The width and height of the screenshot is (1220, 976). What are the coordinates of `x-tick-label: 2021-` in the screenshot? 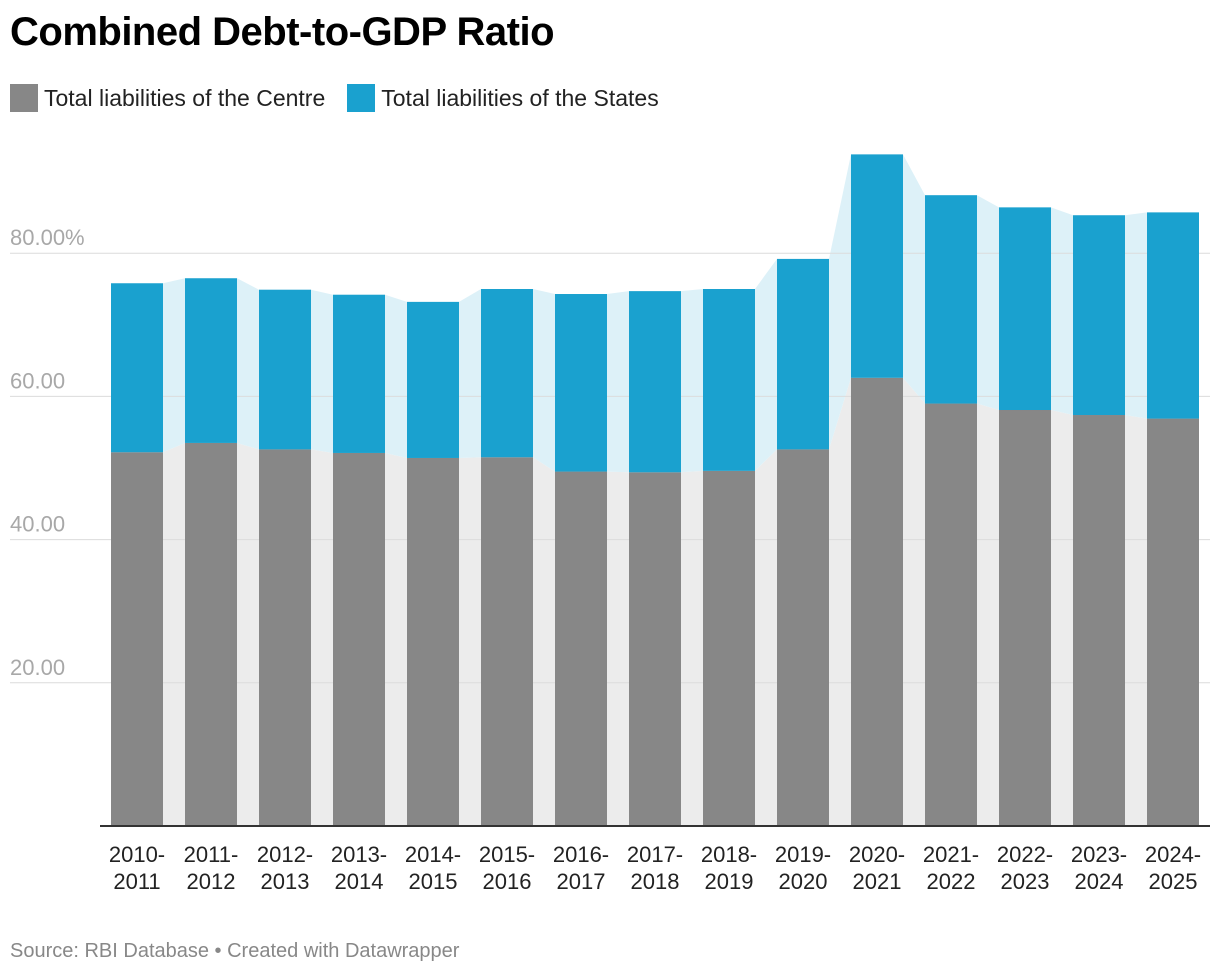 It's located at (951, 854).